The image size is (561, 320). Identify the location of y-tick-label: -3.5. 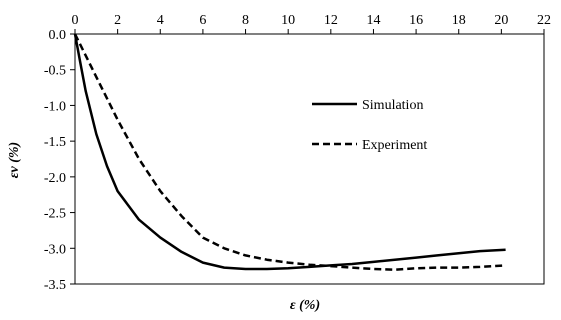
(55, 285).